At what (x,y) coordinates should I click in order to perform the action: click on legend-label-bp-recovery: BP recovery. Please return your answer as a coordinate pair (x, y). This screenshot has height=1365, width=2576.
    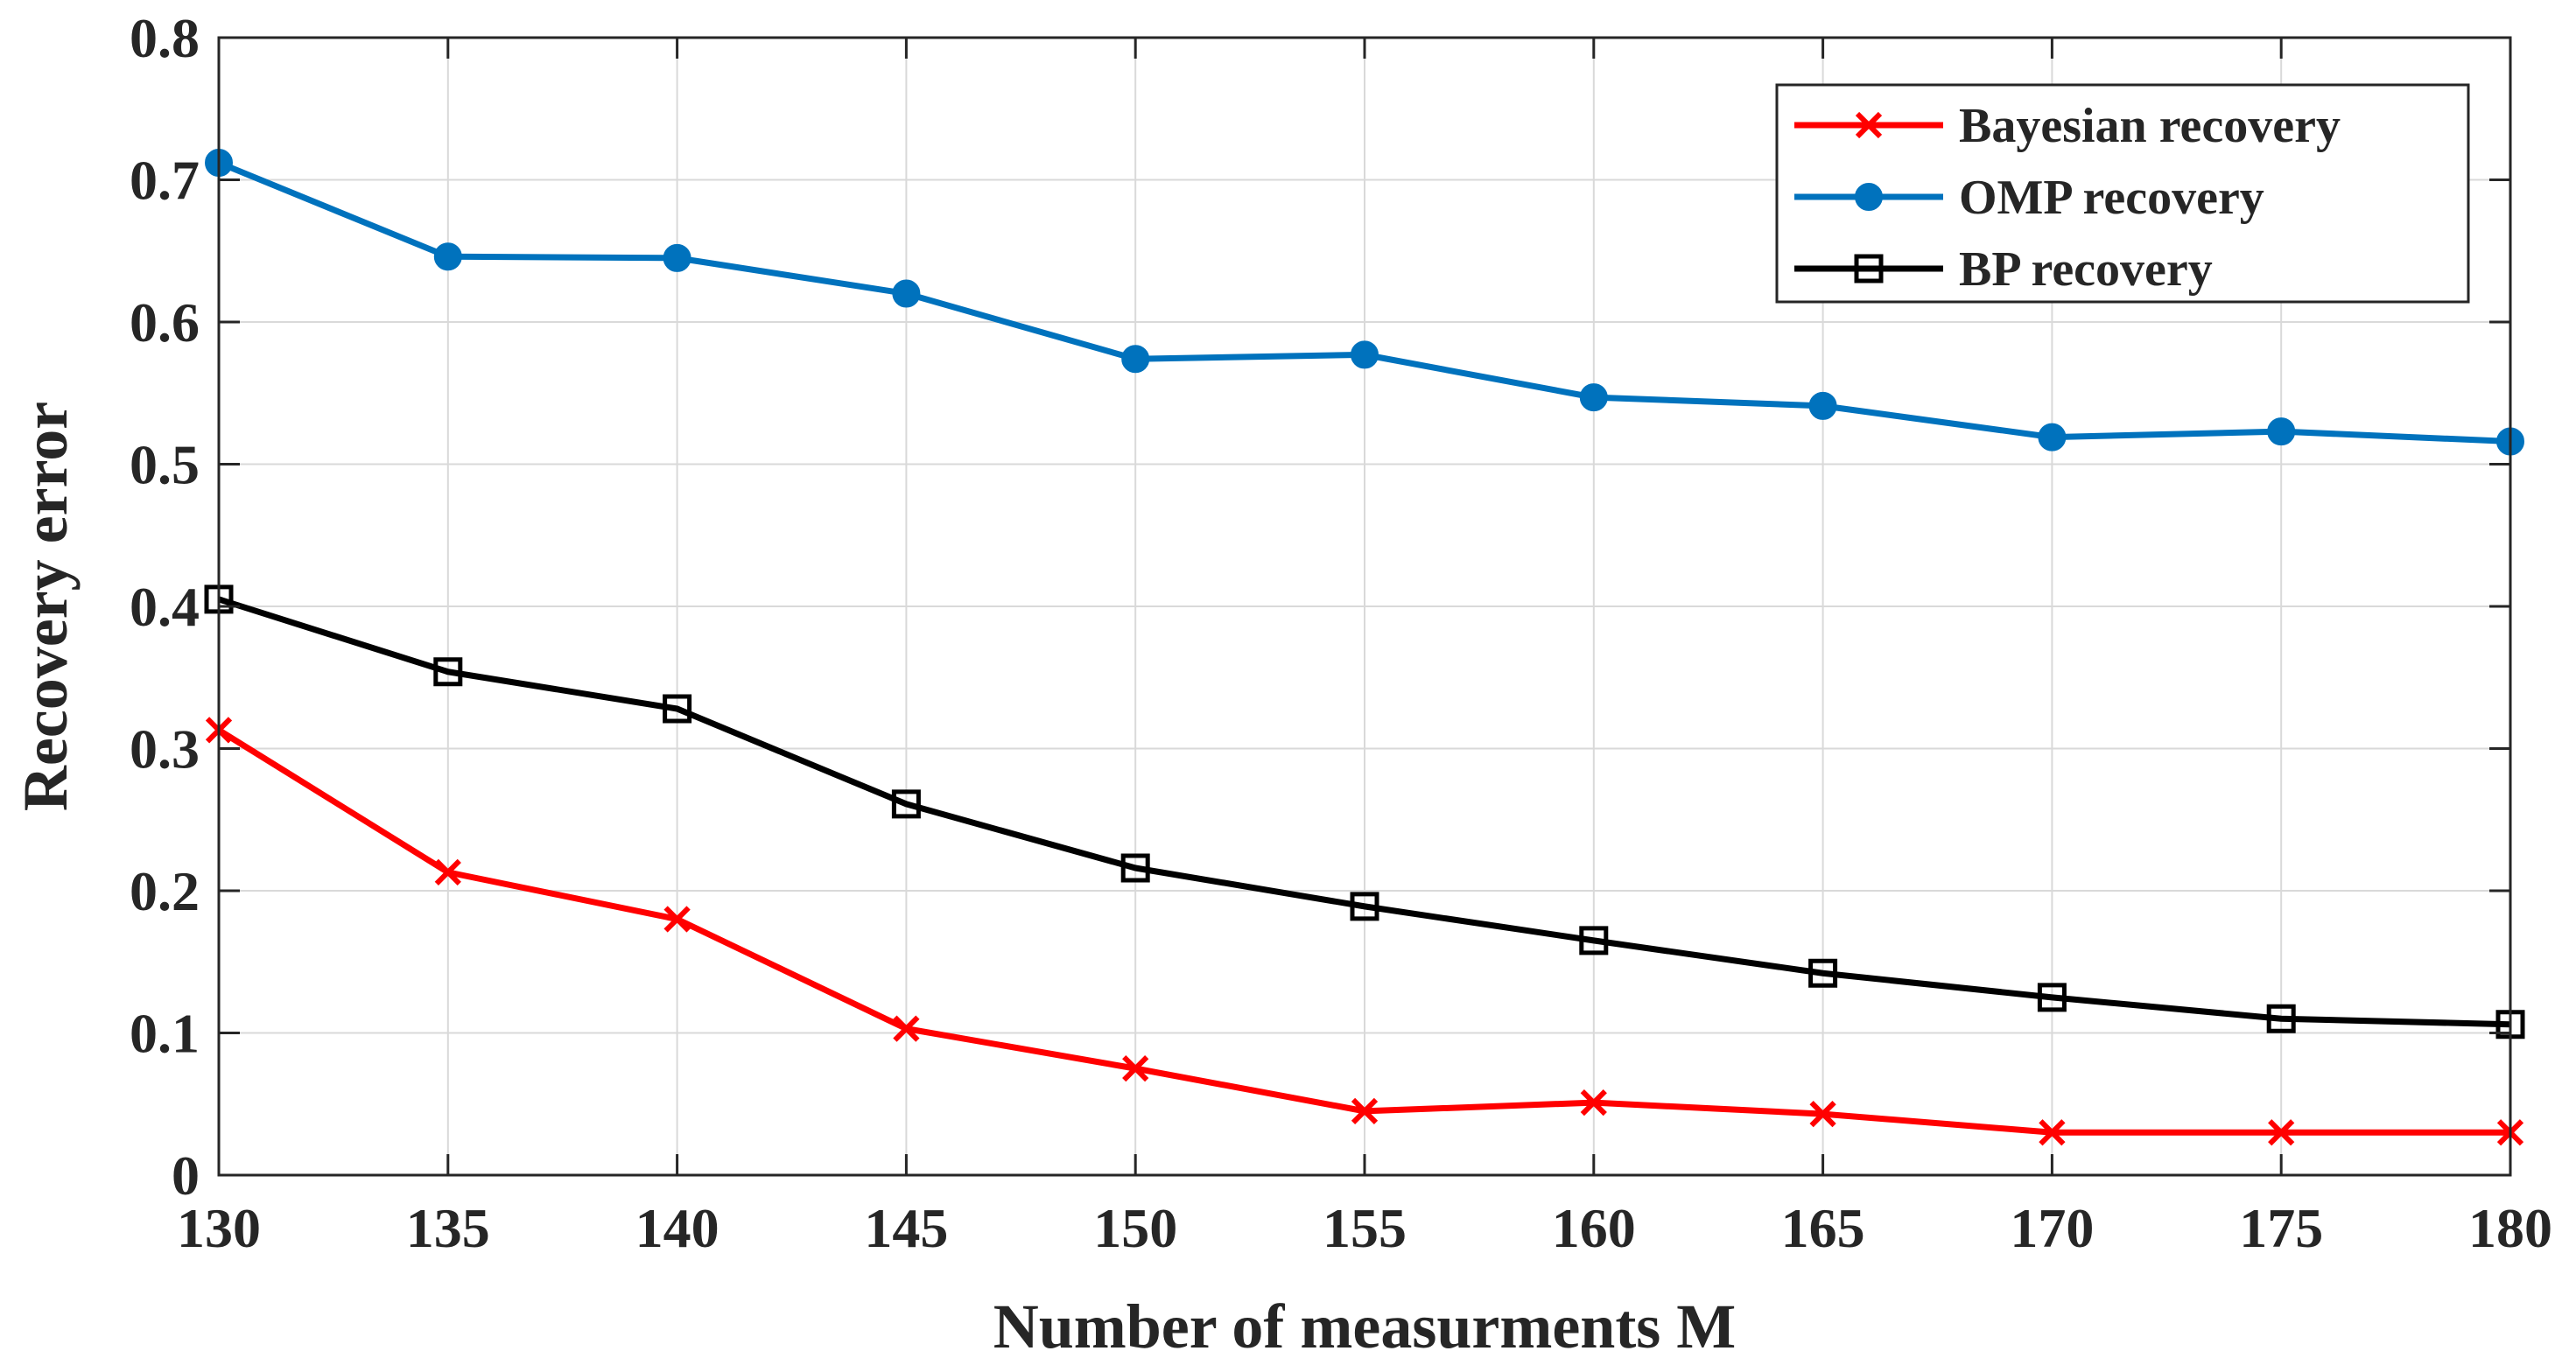
    Looking at the image, I should click on (2086, 269).